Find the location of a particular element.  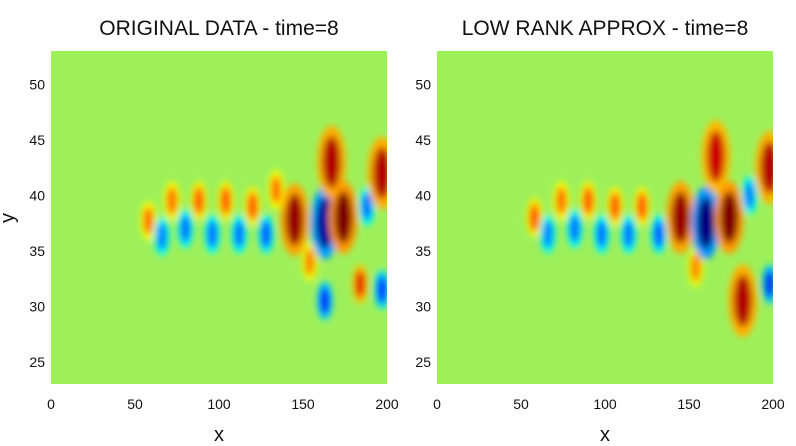

chart-title: ORIGINAL DATA - time=8 is located at coordinates (218, 28).